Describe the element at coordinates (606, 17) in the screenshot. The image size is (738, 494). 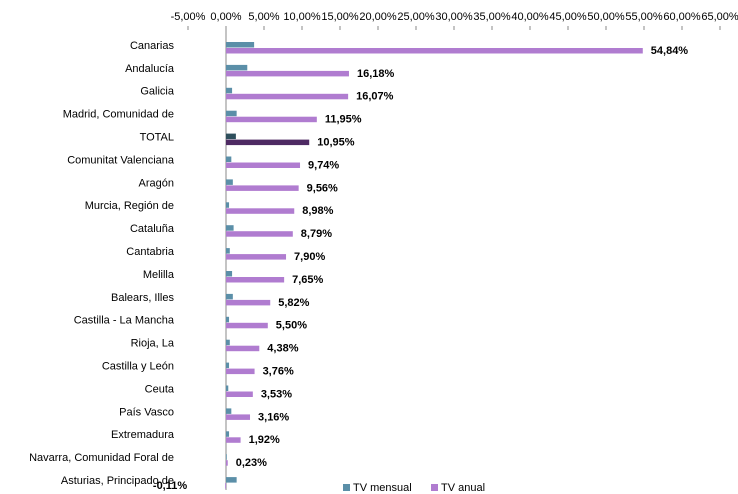
I see `x-tick-label: 50,00%` at that location.